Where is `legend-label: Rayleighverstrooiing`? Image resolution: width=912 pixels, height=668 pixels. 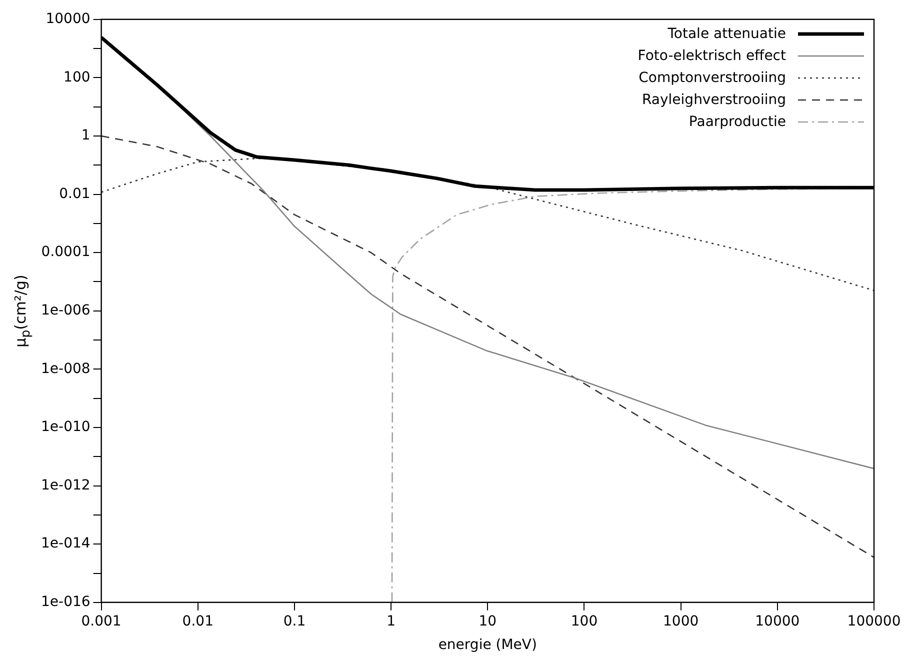
legend-label: Rayleighverstrooiing is located at coordinates (714, 100).